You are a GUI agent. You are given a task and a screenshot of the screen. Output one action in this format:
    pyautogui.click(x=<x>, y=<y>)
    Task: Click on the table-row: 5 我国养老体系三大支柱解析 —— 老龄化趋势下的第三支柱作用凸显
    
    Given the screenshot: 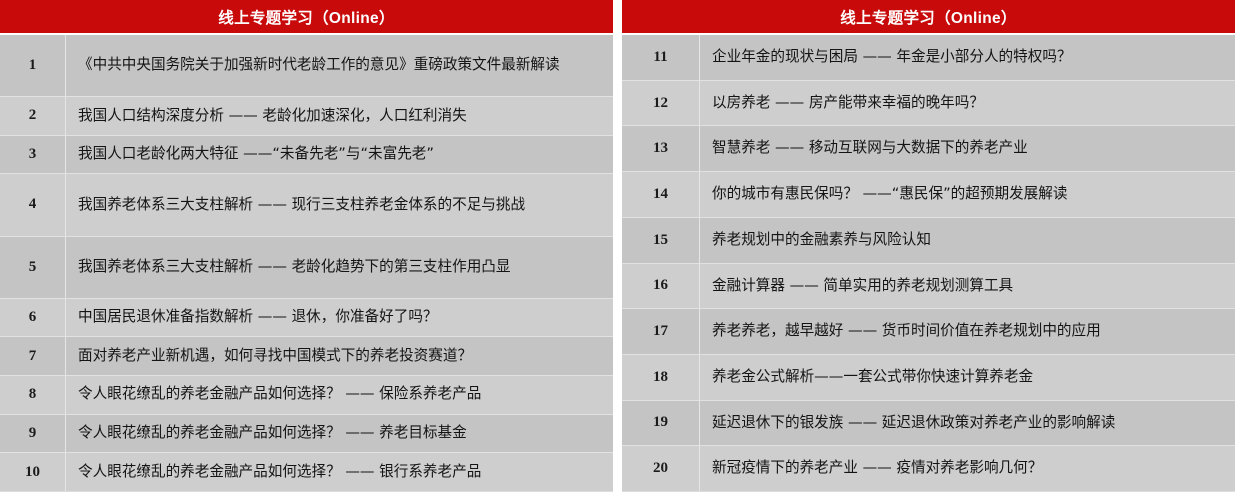 What is the action you would take?
    pyautogui.click(x=306, y=267)
    